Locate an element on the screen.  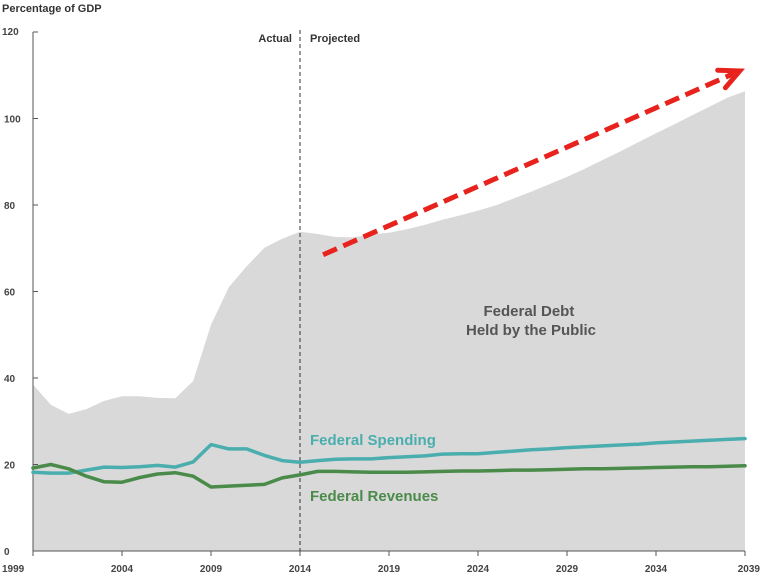
y-tick-label: 120 is located at coordinates (10, 32).